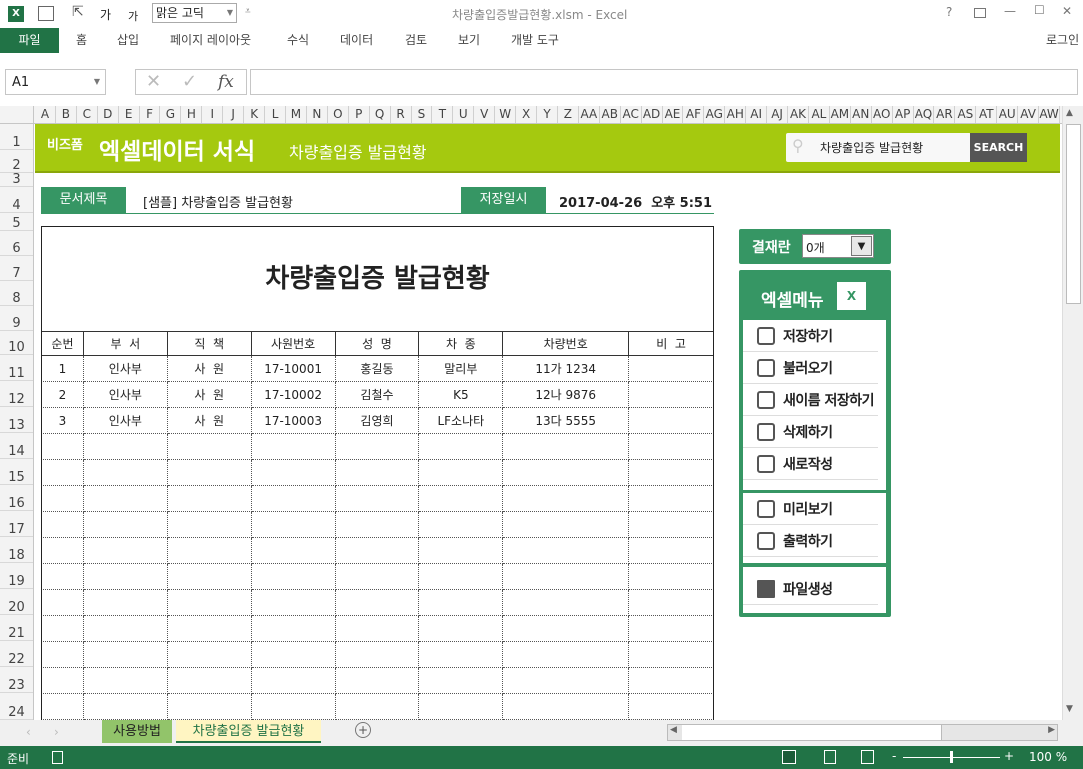 This screenshot has height=769, width=1083. Describe the element at coordinates (133, 16) in the screenshot. I see `font-shrink-icon: 가` at that location.